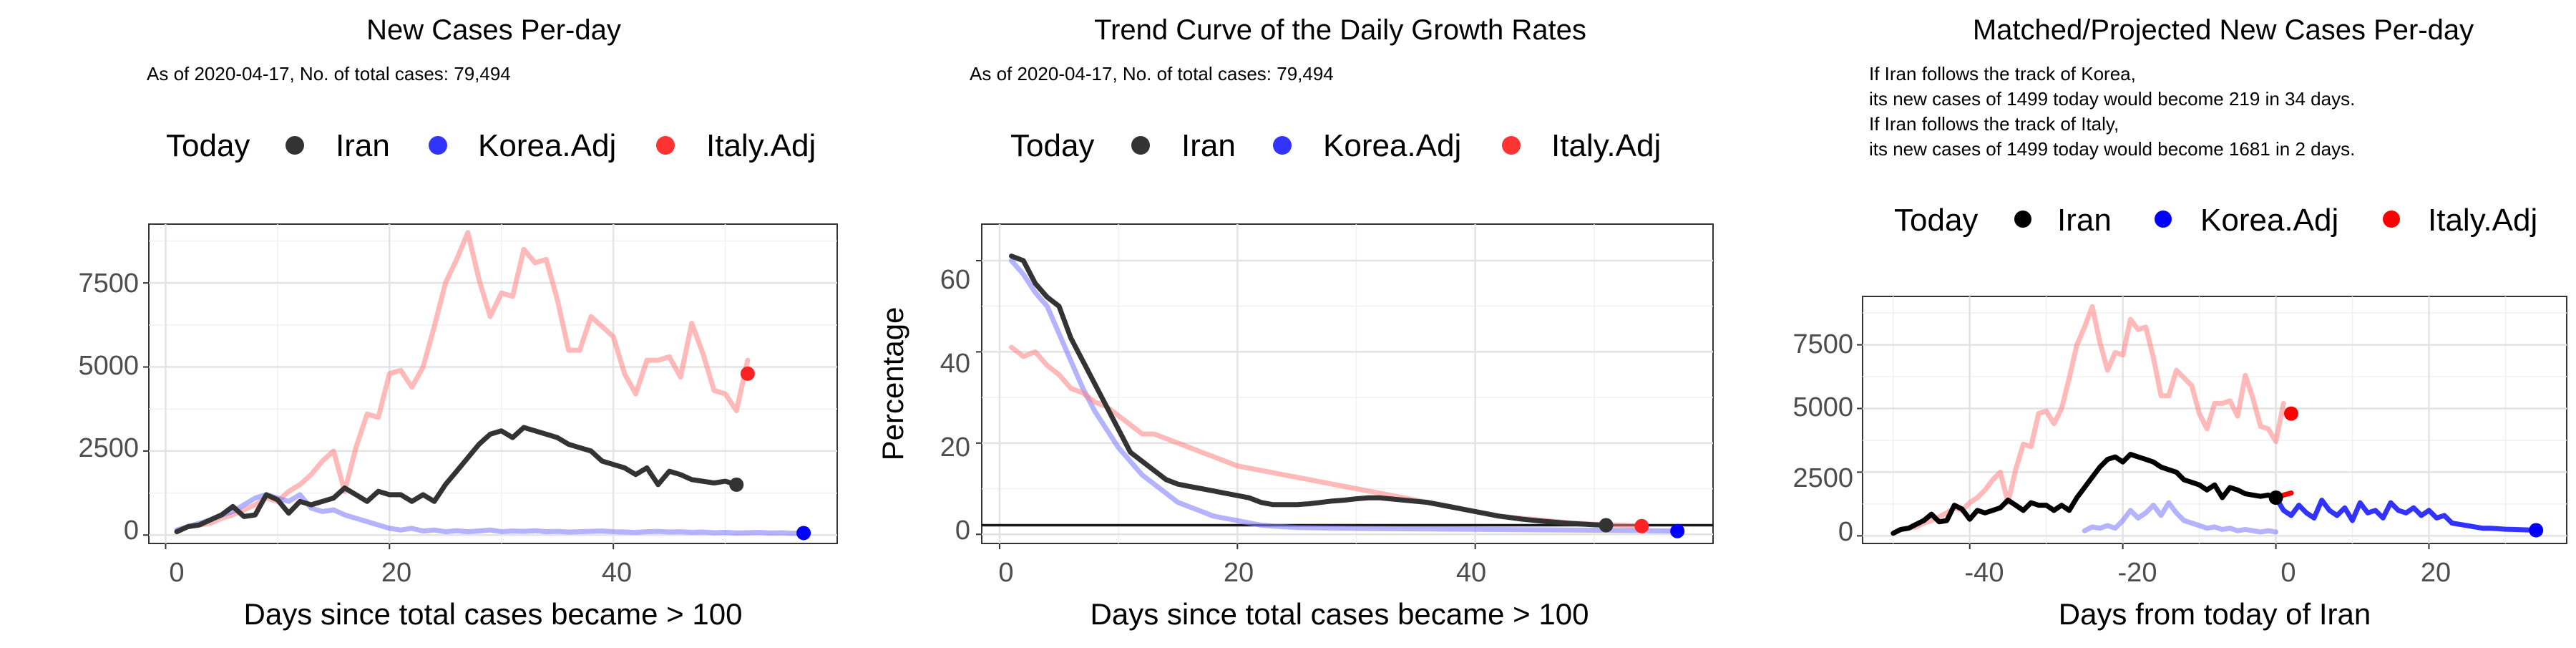  What do you see at coordinates (493, 30) in the screenshot?
I see `panel-1-title: New Cases Per-day` at bounding box center [493, 30].